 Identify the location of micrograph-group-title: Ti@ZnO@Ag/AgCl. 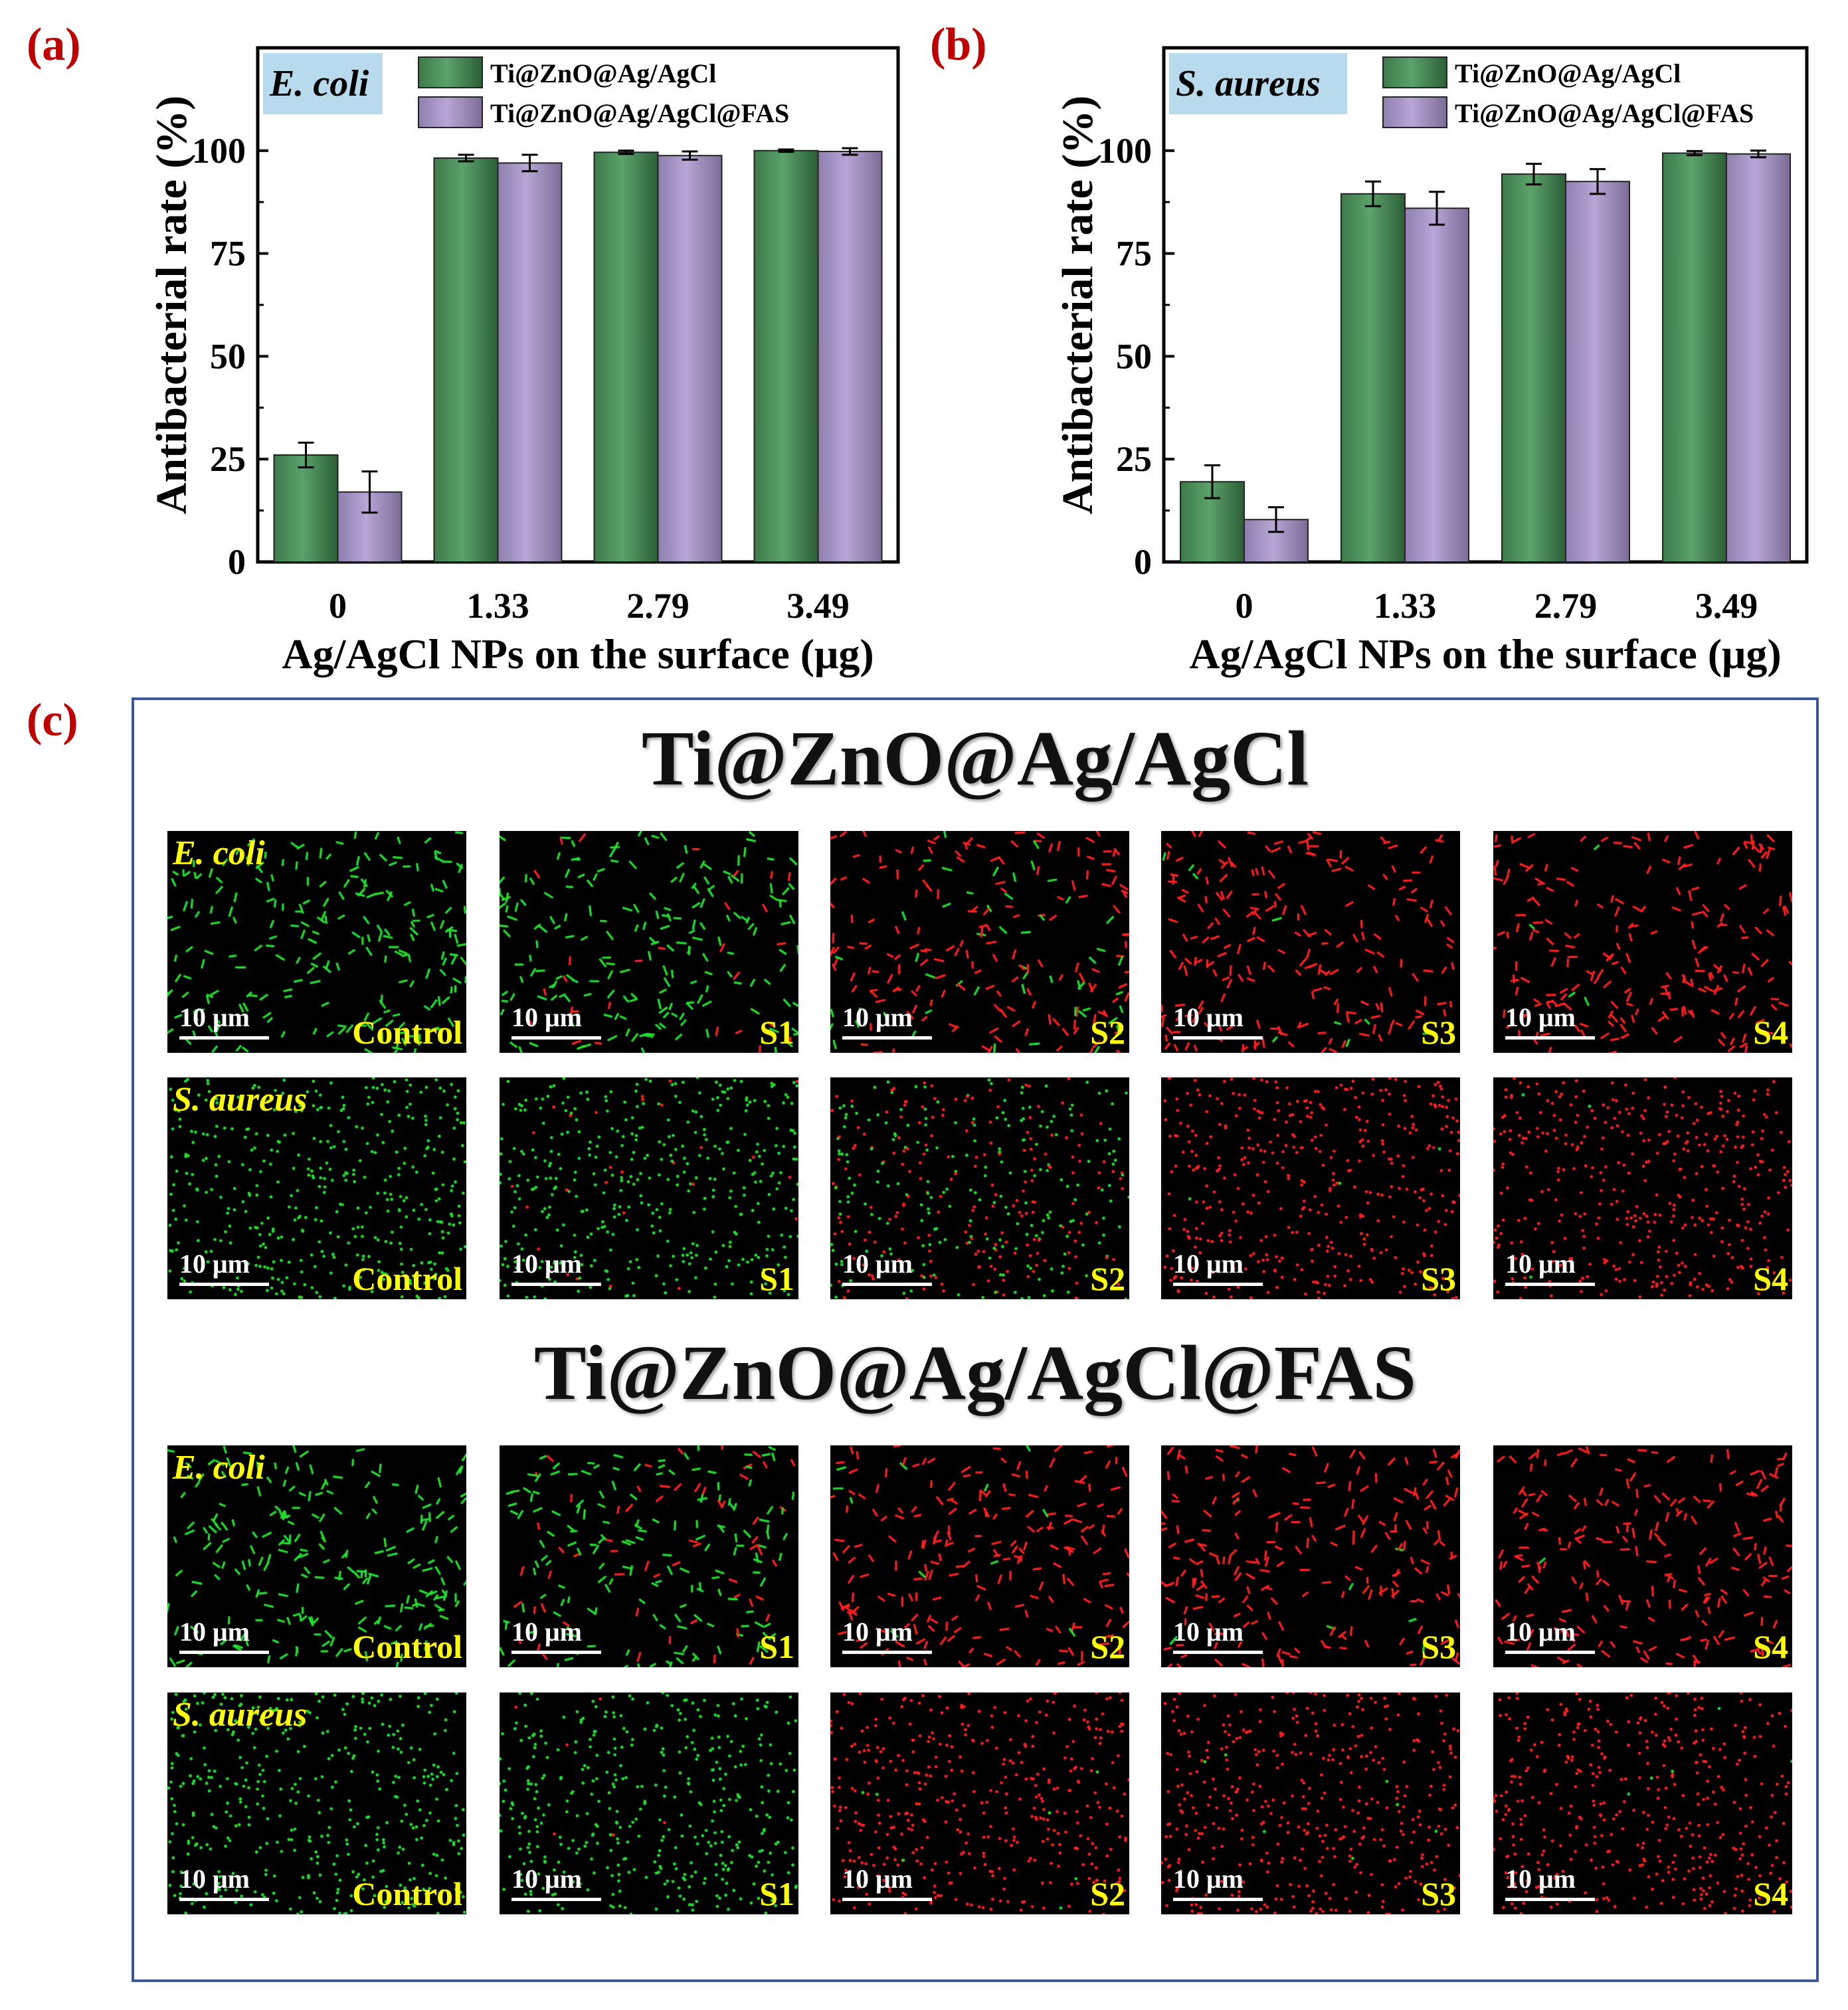
(975, 758).